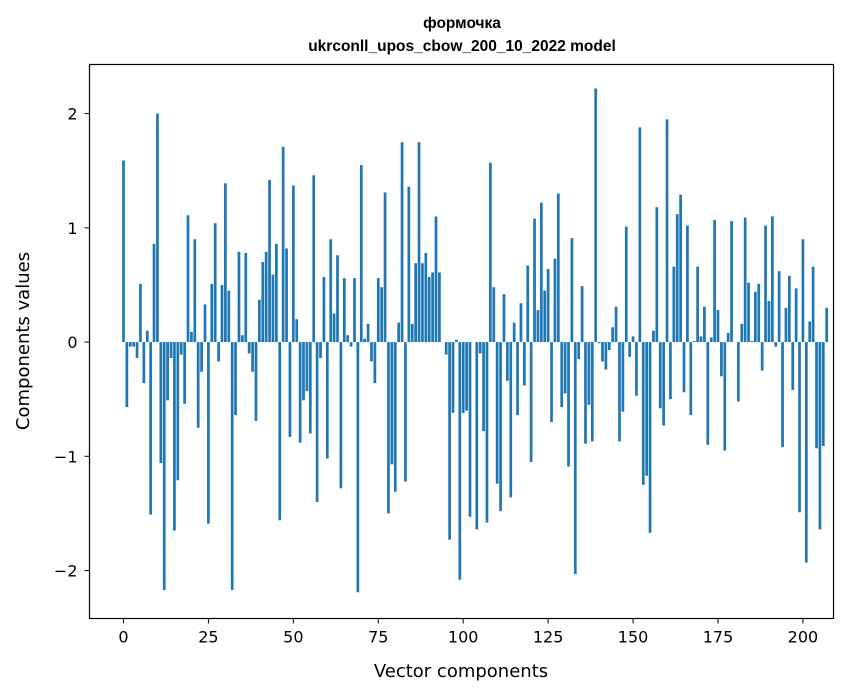  Describe the element at coordinates (378, 637) in the screenshot. I see `x-tick-label: 75` at that location.